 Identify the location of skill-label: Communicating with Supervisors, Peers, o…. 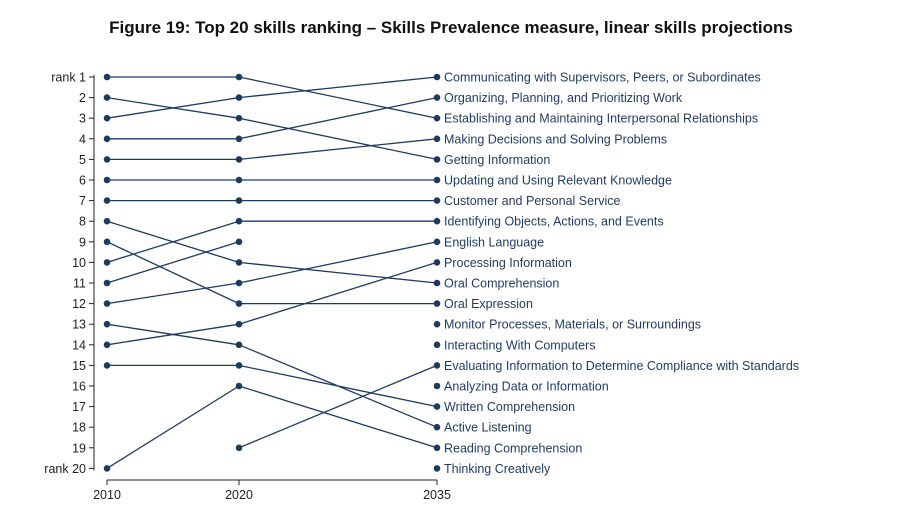
(602, 78).